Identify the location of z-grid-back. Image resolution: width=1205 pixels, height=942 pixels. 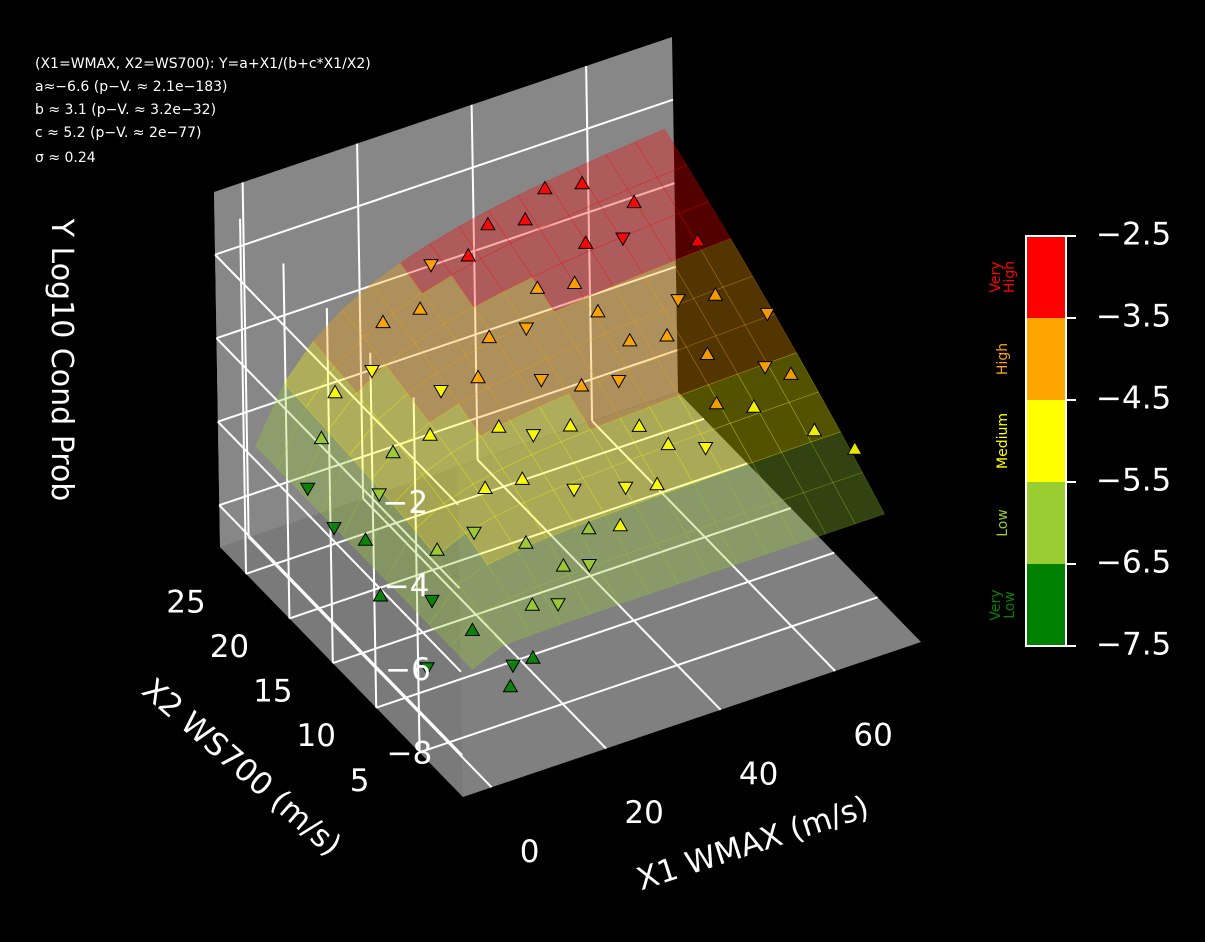
(447, 344).